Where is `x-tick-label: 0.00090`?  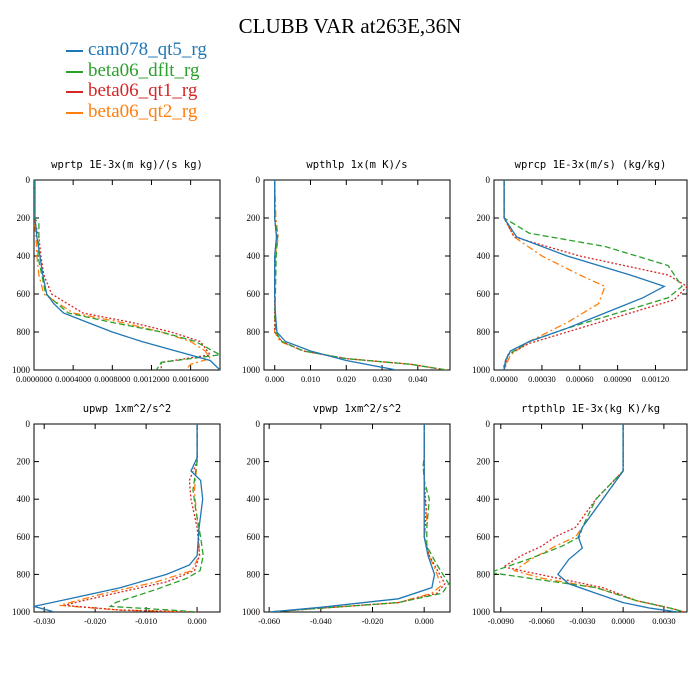 x-tick-label: 0.00090 is located at coordinates (618, 379).